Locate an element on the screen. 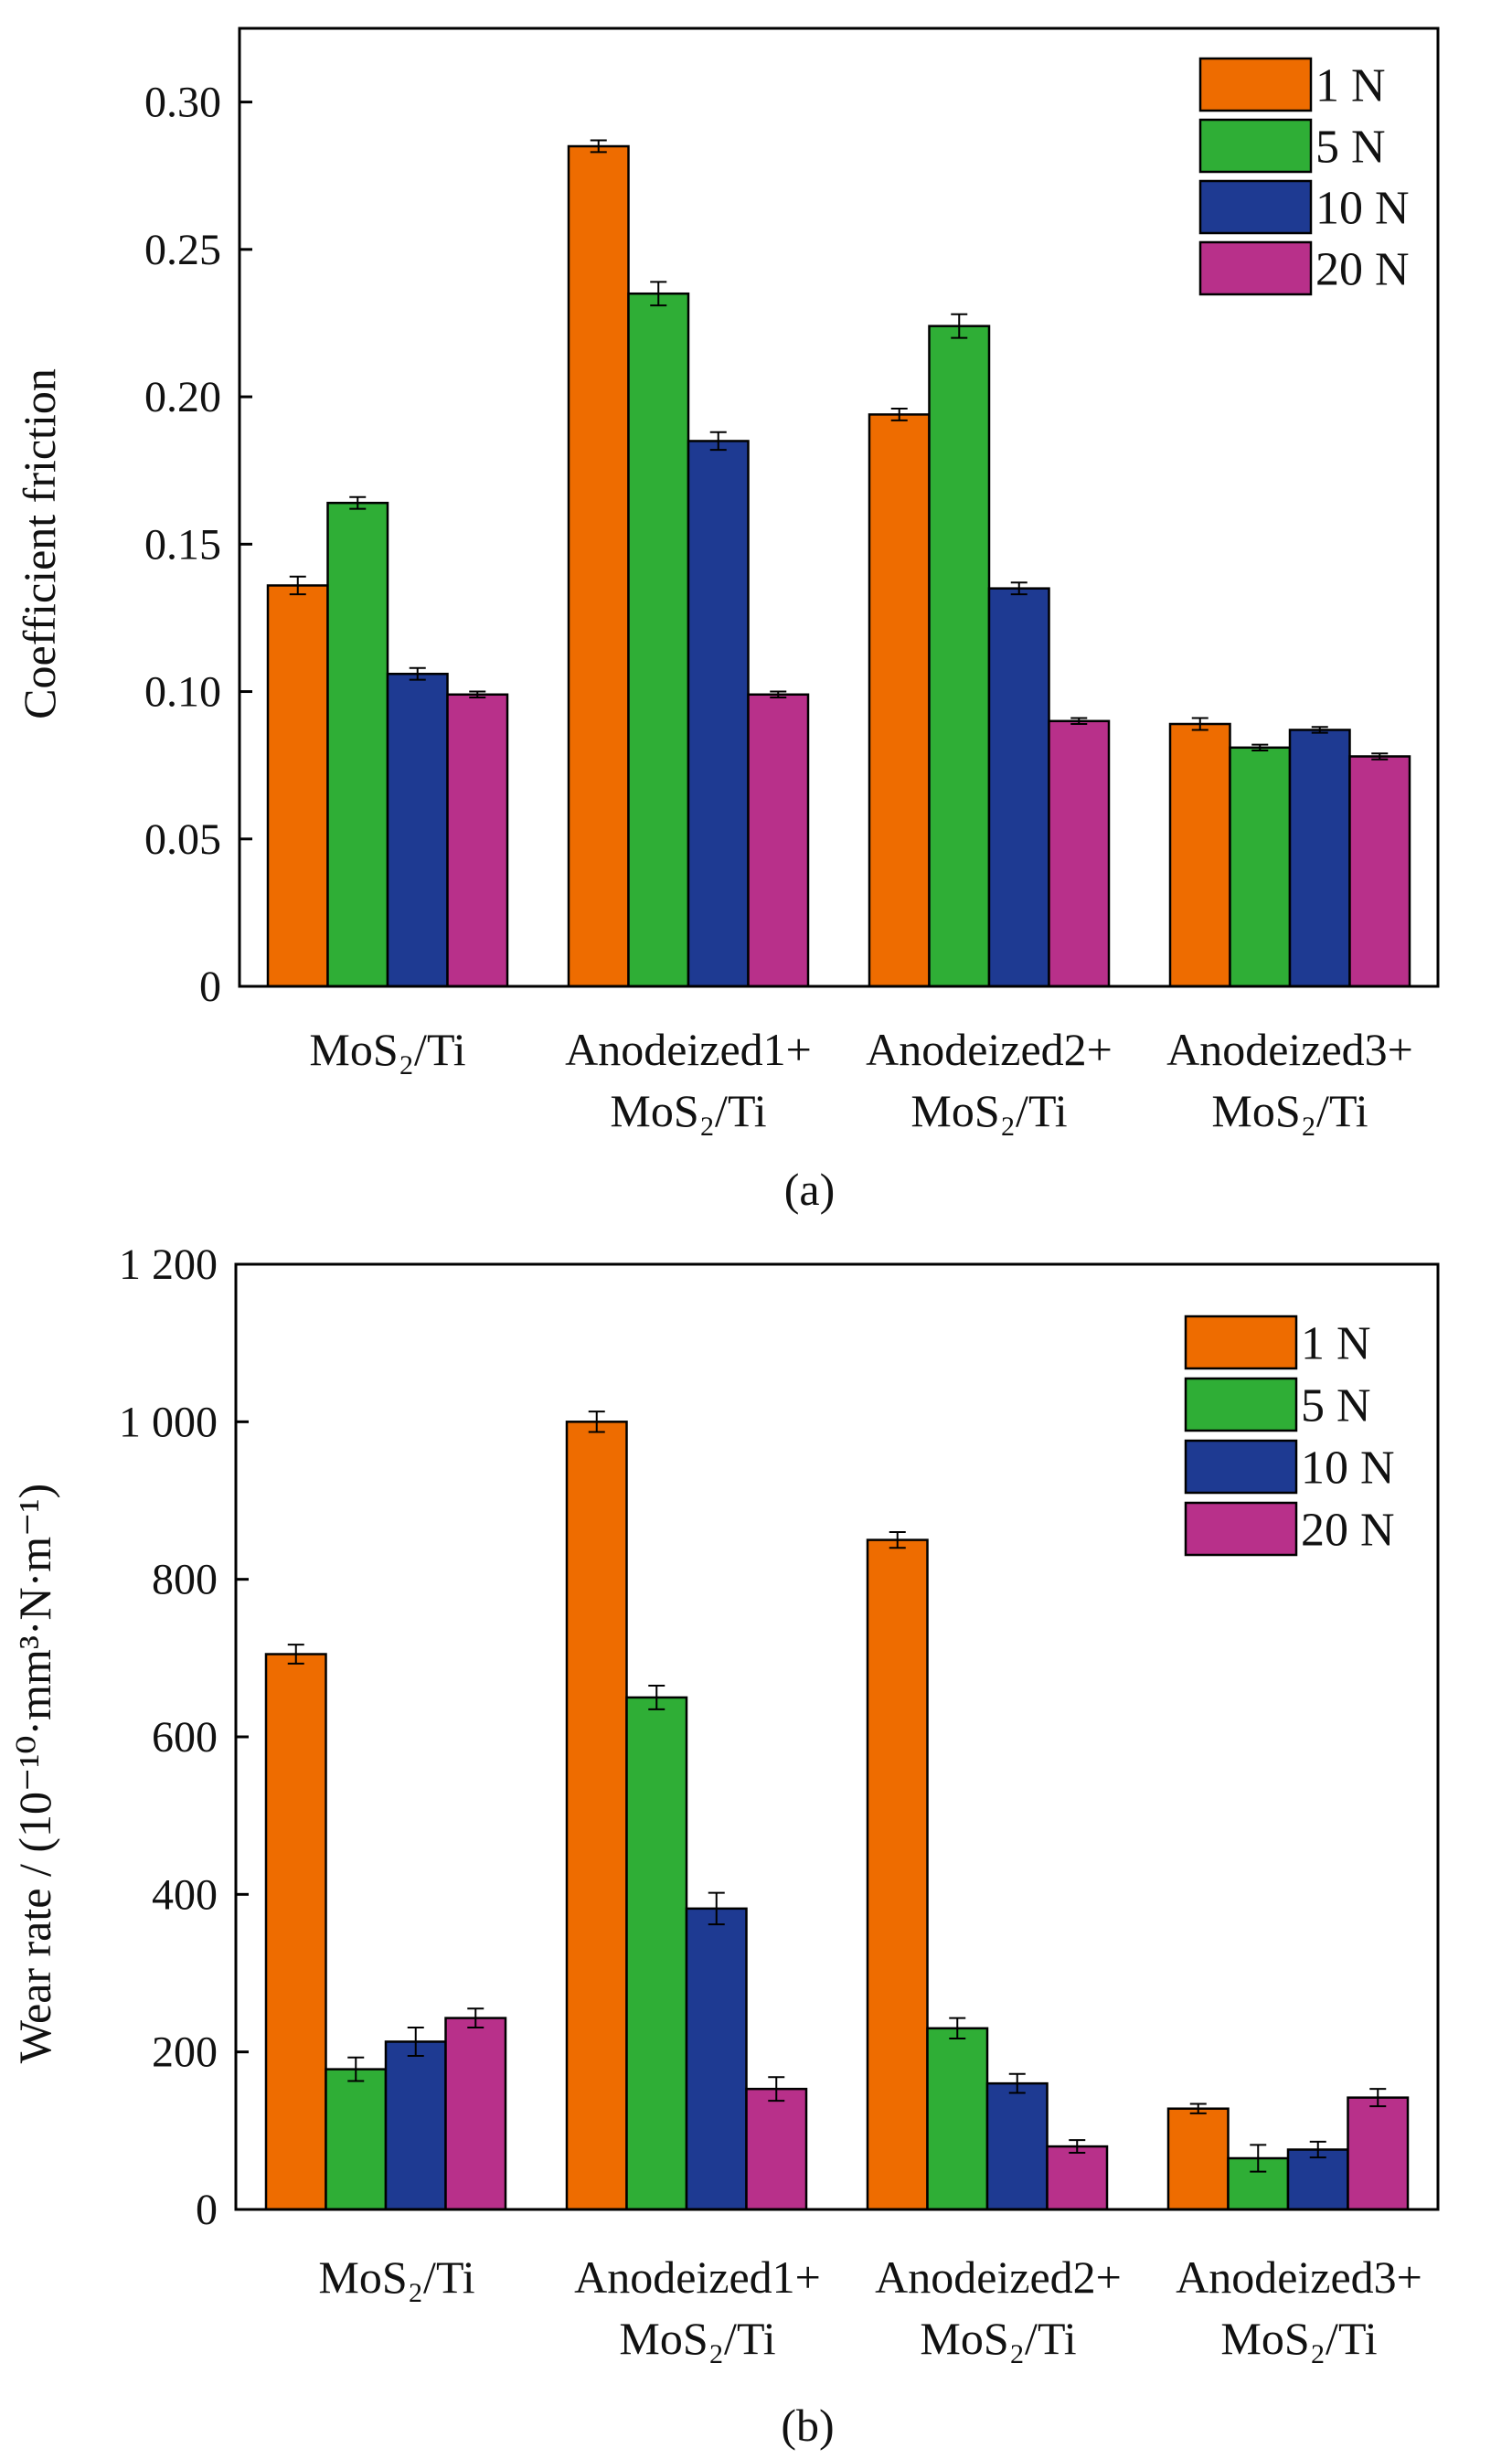 Image resolution: width=1512 pixels, height=2459 pixels. y-tick-label: 0.20 is located at coordinates (182, 397).